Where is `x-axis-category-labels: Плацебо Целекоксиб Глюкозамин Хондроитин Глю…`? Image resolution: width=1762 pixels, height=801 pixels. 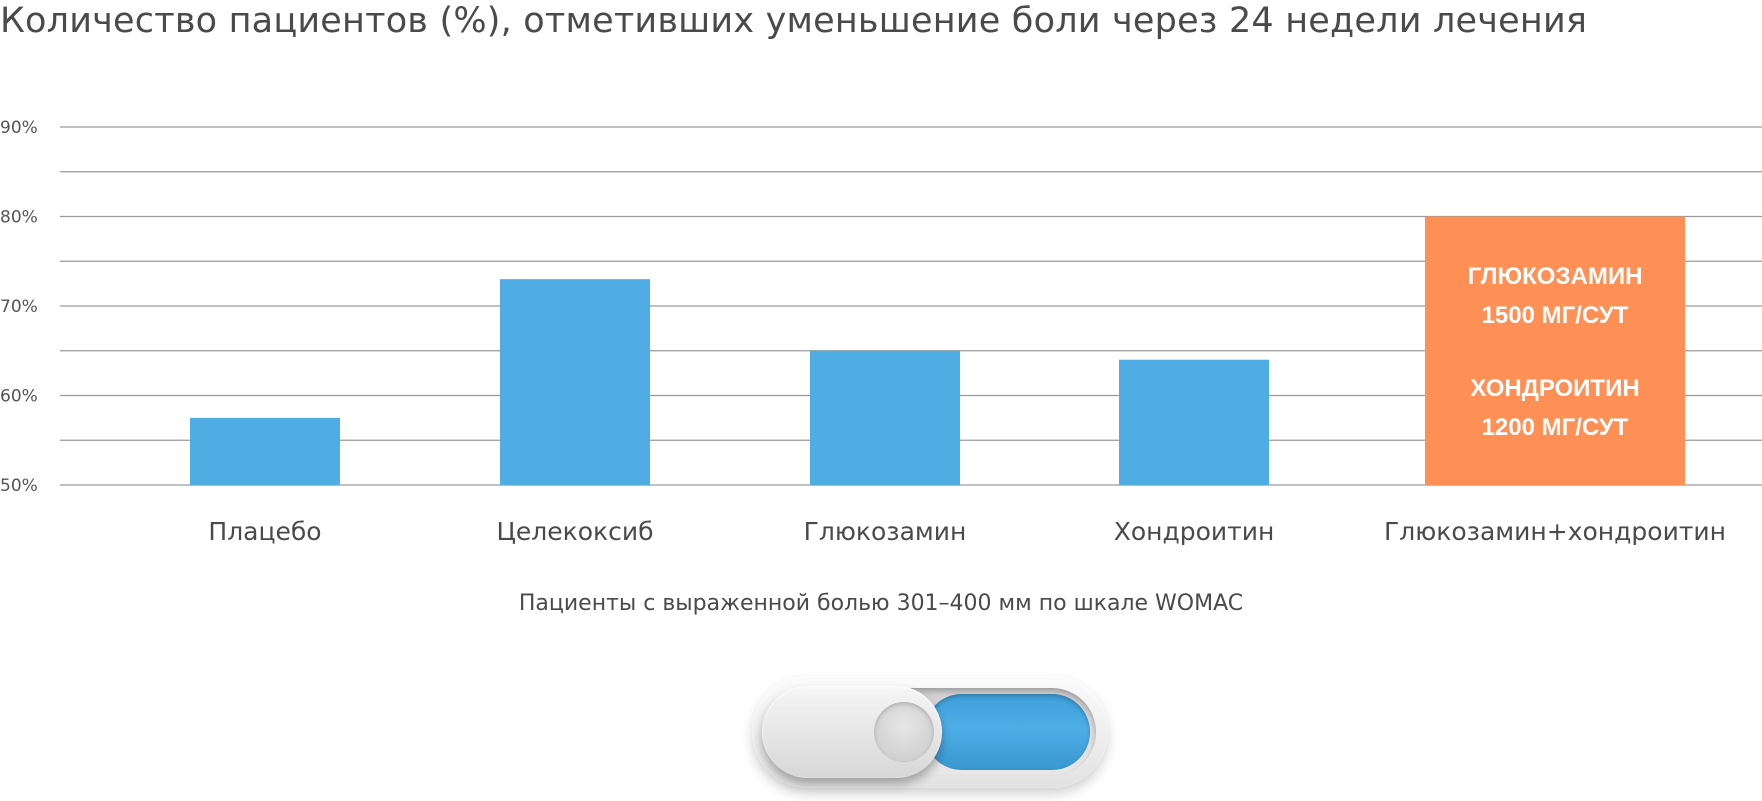
x-axis-category-labels: Плацебо Целекоксиб Глюкозамин Хондроитин Глю… is located at coordinates (967, 531).